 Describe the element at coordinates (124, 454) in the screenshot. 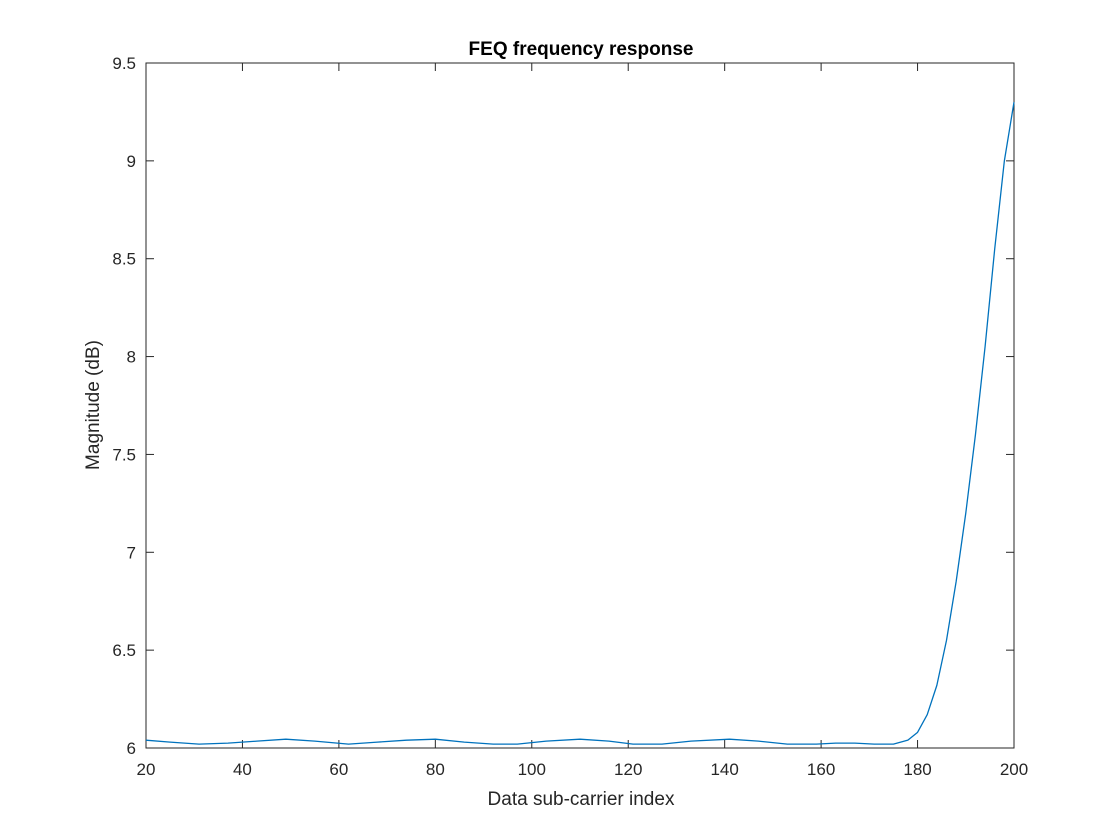

I see `y-tick-label: 7.5` at that location.